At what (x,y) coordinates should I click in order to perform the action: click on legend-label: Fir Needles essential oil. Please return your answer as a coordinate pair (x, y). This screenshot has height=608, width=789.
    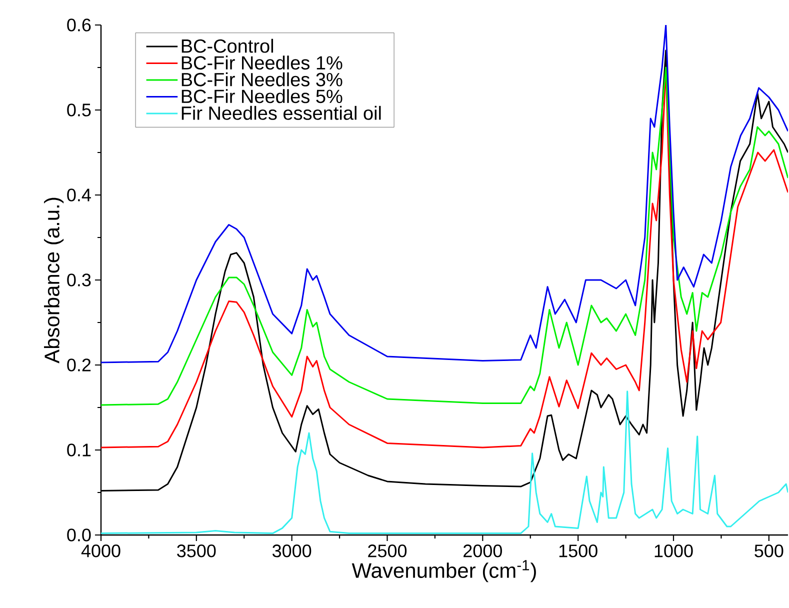
    Looking at the image, I should click on (281, 113).